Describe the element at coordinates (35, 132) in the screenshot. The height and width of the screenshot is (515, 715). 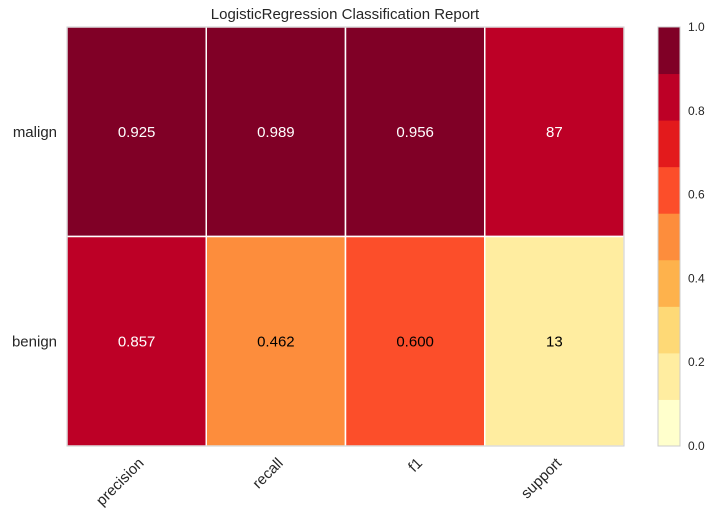
I see `row-tick-label: malign` at that location.